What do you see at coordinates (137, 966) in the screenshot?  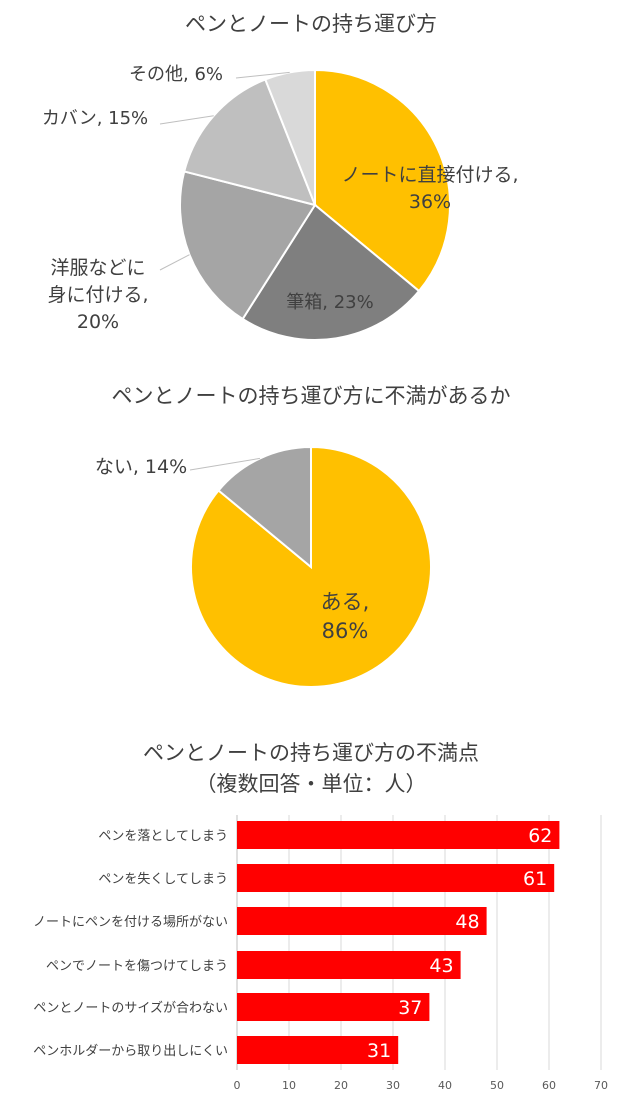 I see `category-label: ペンでノートを傷つけてしまう` at bounding box center [137, 966].